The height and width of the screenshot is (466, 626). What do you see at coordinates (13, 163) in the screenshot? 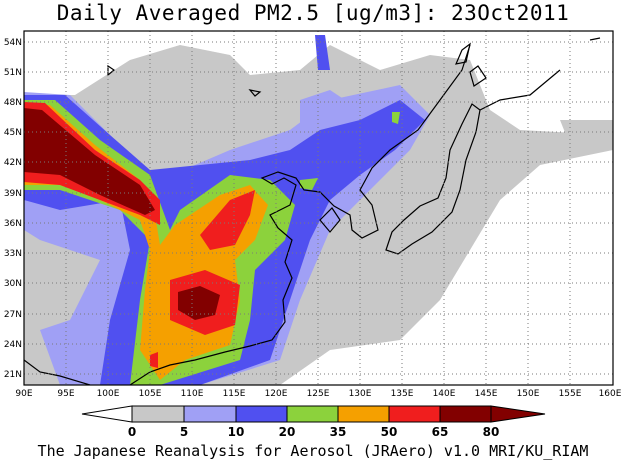
I see `lat-label: 42N` at bounding box center [13, 163].